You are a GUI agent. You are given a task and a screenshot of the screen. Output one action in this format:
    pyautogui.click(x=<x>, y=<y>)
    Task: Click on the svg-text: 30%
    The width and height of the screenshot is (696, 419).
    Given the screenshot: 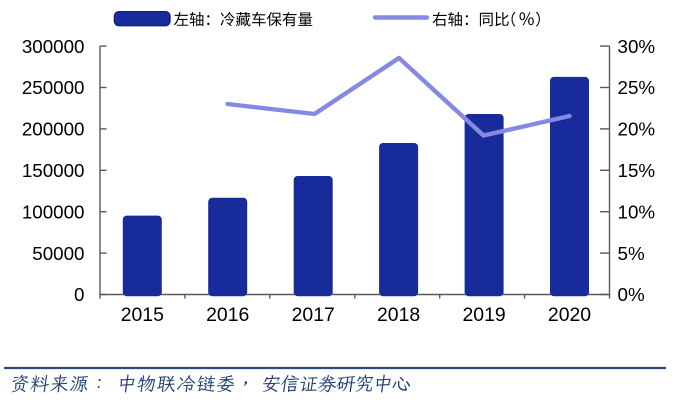 What is the action you would take?
    pyautogui.click(x=637, y=46)
    